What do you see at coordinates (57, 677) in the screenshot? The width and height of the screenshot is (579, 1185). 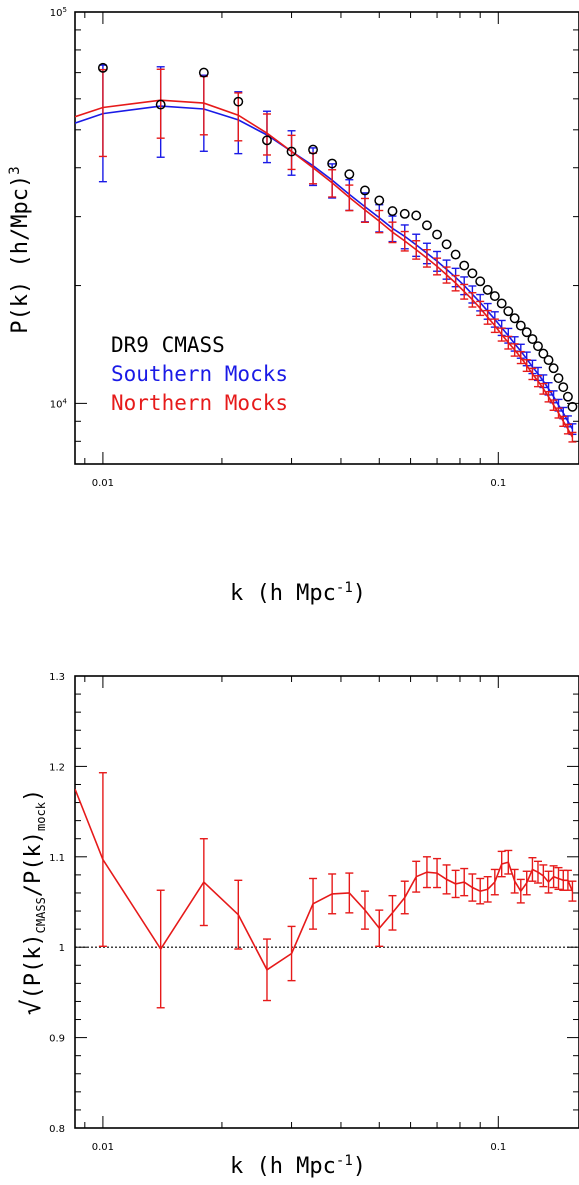 I see `bottom-y-tick-label: 1.3` at bounding box center [57, 677].